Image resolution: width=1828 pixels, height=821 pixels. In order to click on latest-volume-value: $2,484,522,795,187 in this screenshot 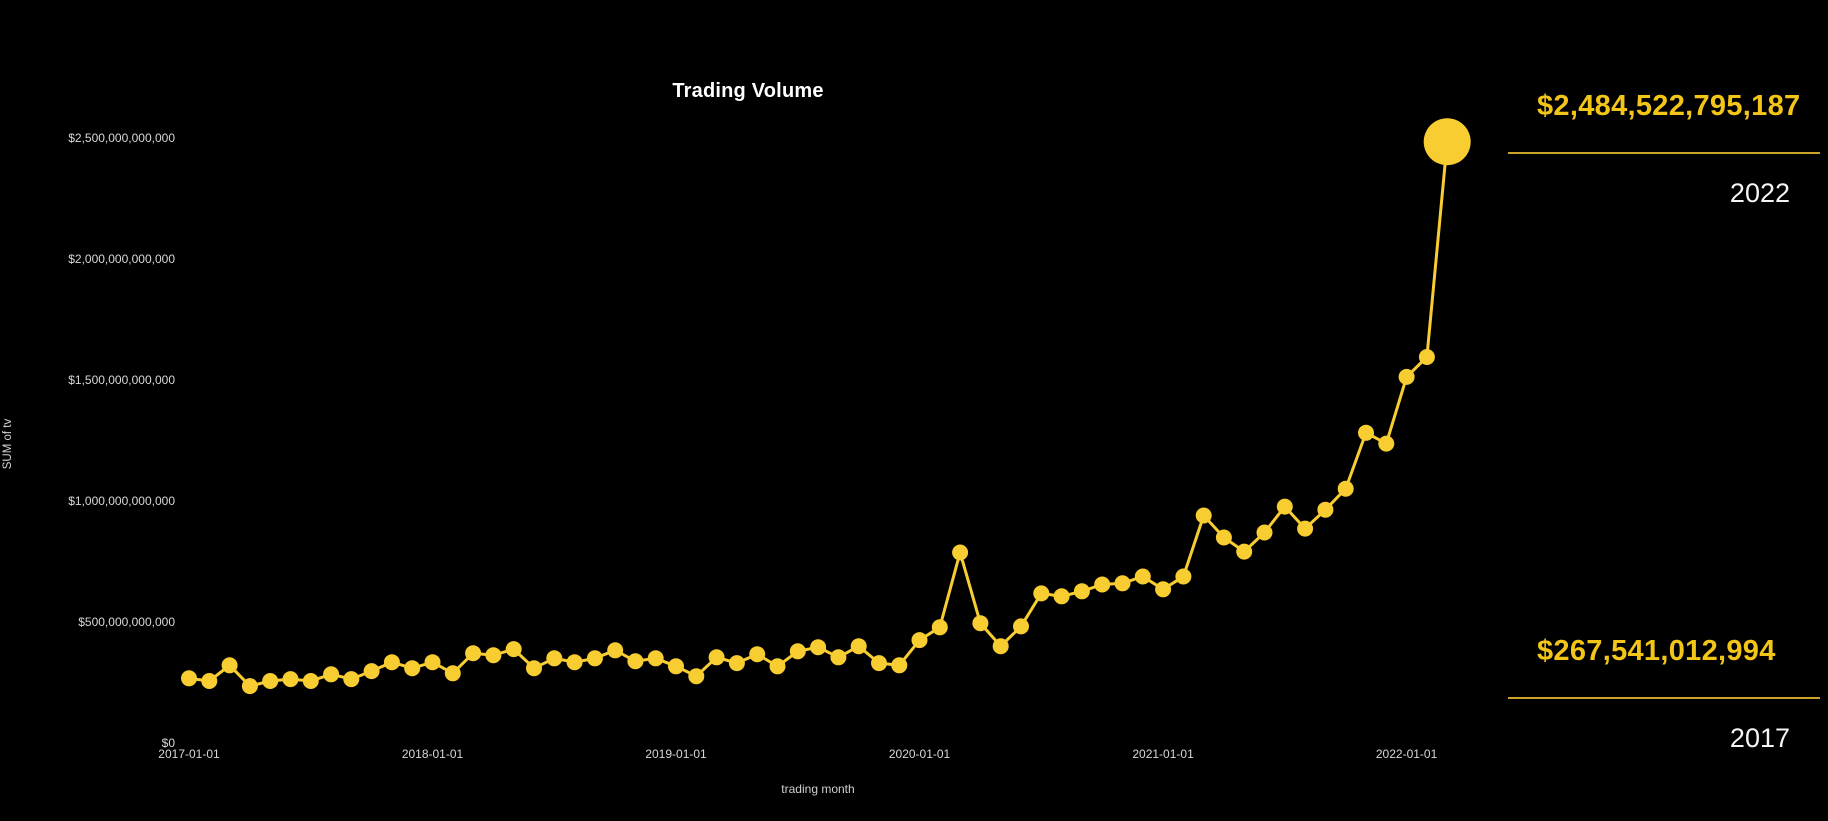, I will do `click(1669, 106)`.